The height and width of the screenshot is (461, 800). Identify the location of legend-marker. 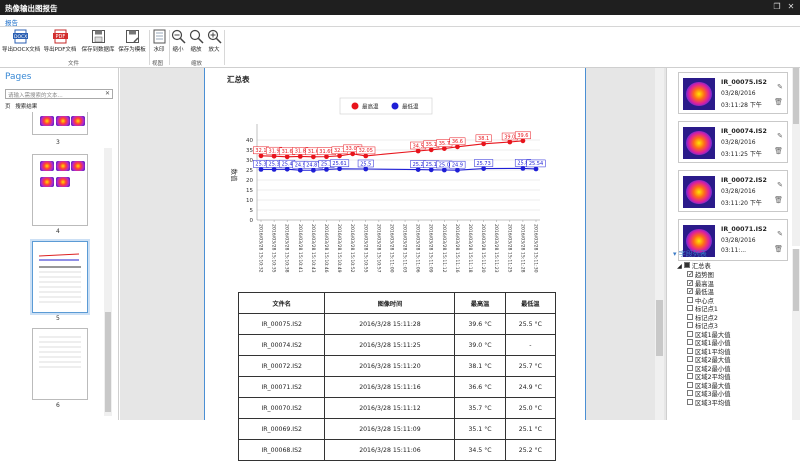
(395, 106).